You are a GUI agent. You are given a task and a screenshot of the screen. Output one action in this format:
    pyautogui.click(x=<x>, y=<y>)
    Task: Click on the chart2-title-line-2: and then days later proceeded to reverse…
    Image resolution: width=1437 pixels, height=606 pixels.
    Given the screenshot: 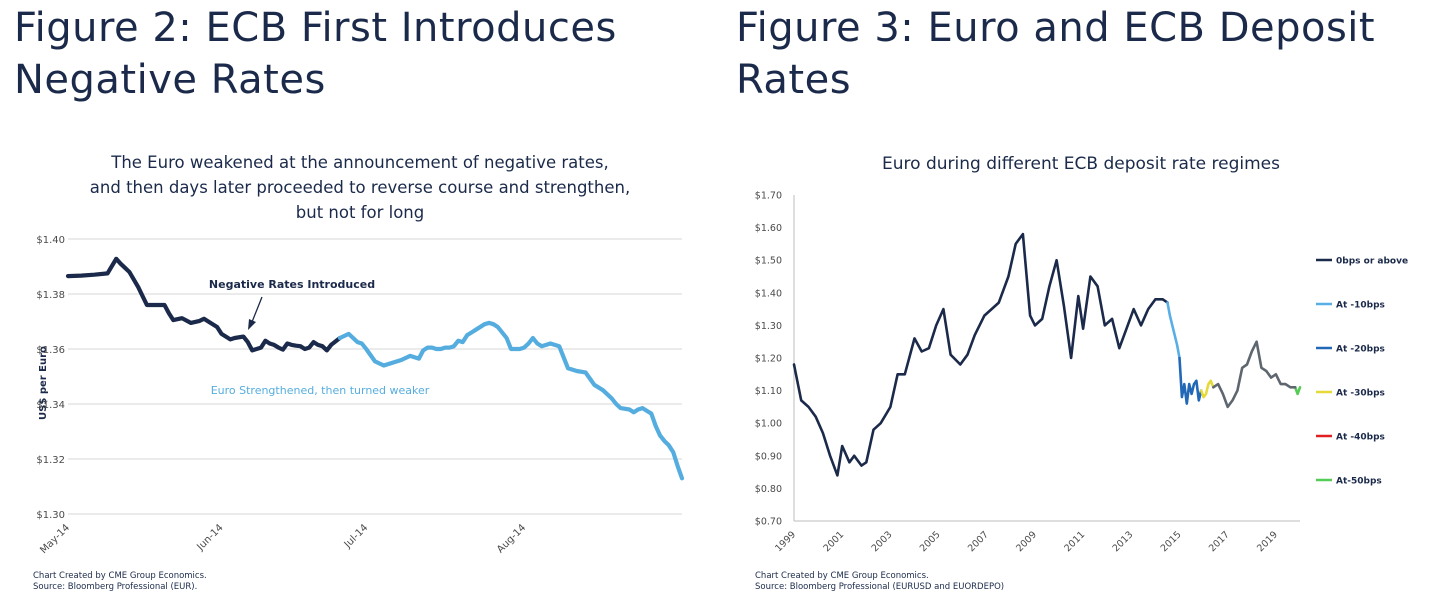 What is the action you would take?
    pyautogui.click(x=360, y=187)
    